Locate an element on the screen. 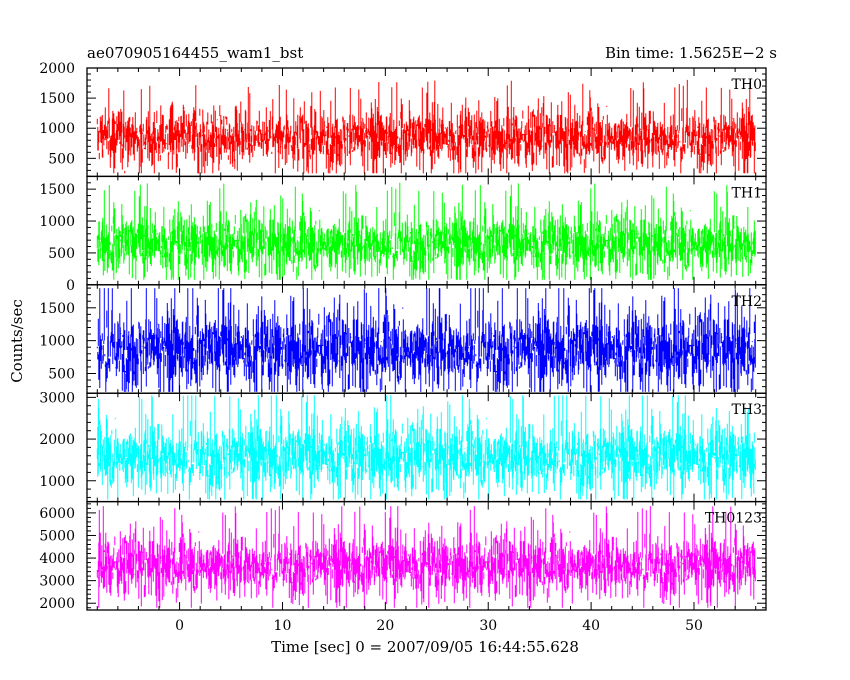 This screenshot has width=850, height=680. panel-label-th0123: TH0123 is located at coordinates (733, 519).